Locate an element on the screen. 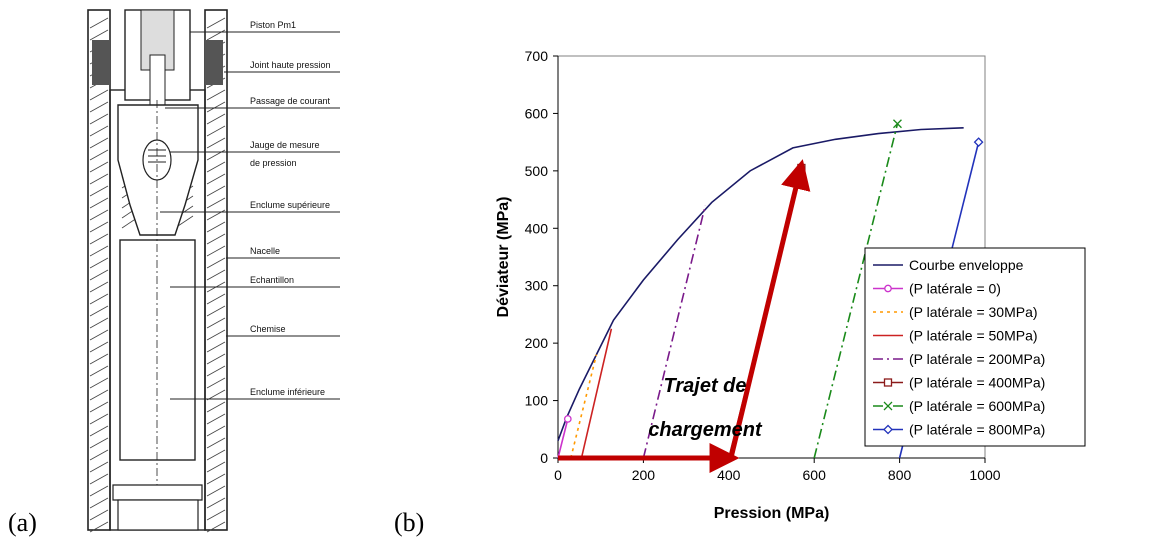 This screenshot has width=1165, height=549. legend-entry-label: (P latérale = 50MPa) is located at coordinates (973, 336).